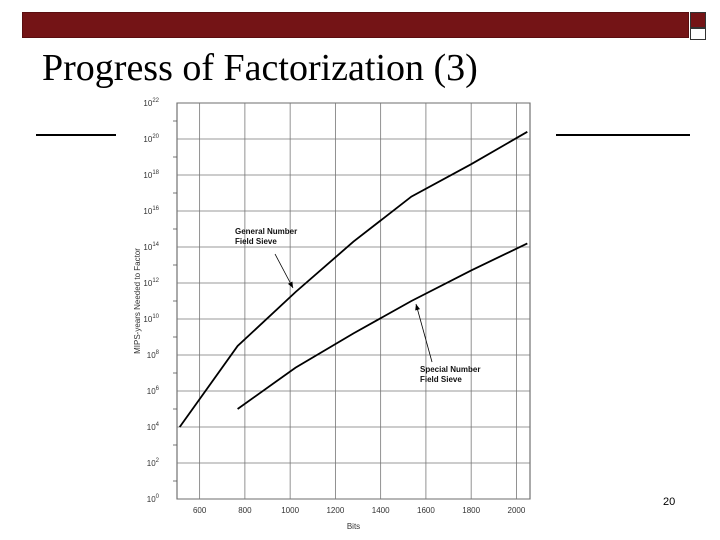 The image size is (720, 540). I want to click on annotation-arrow-gnfs, so click(284, 271).